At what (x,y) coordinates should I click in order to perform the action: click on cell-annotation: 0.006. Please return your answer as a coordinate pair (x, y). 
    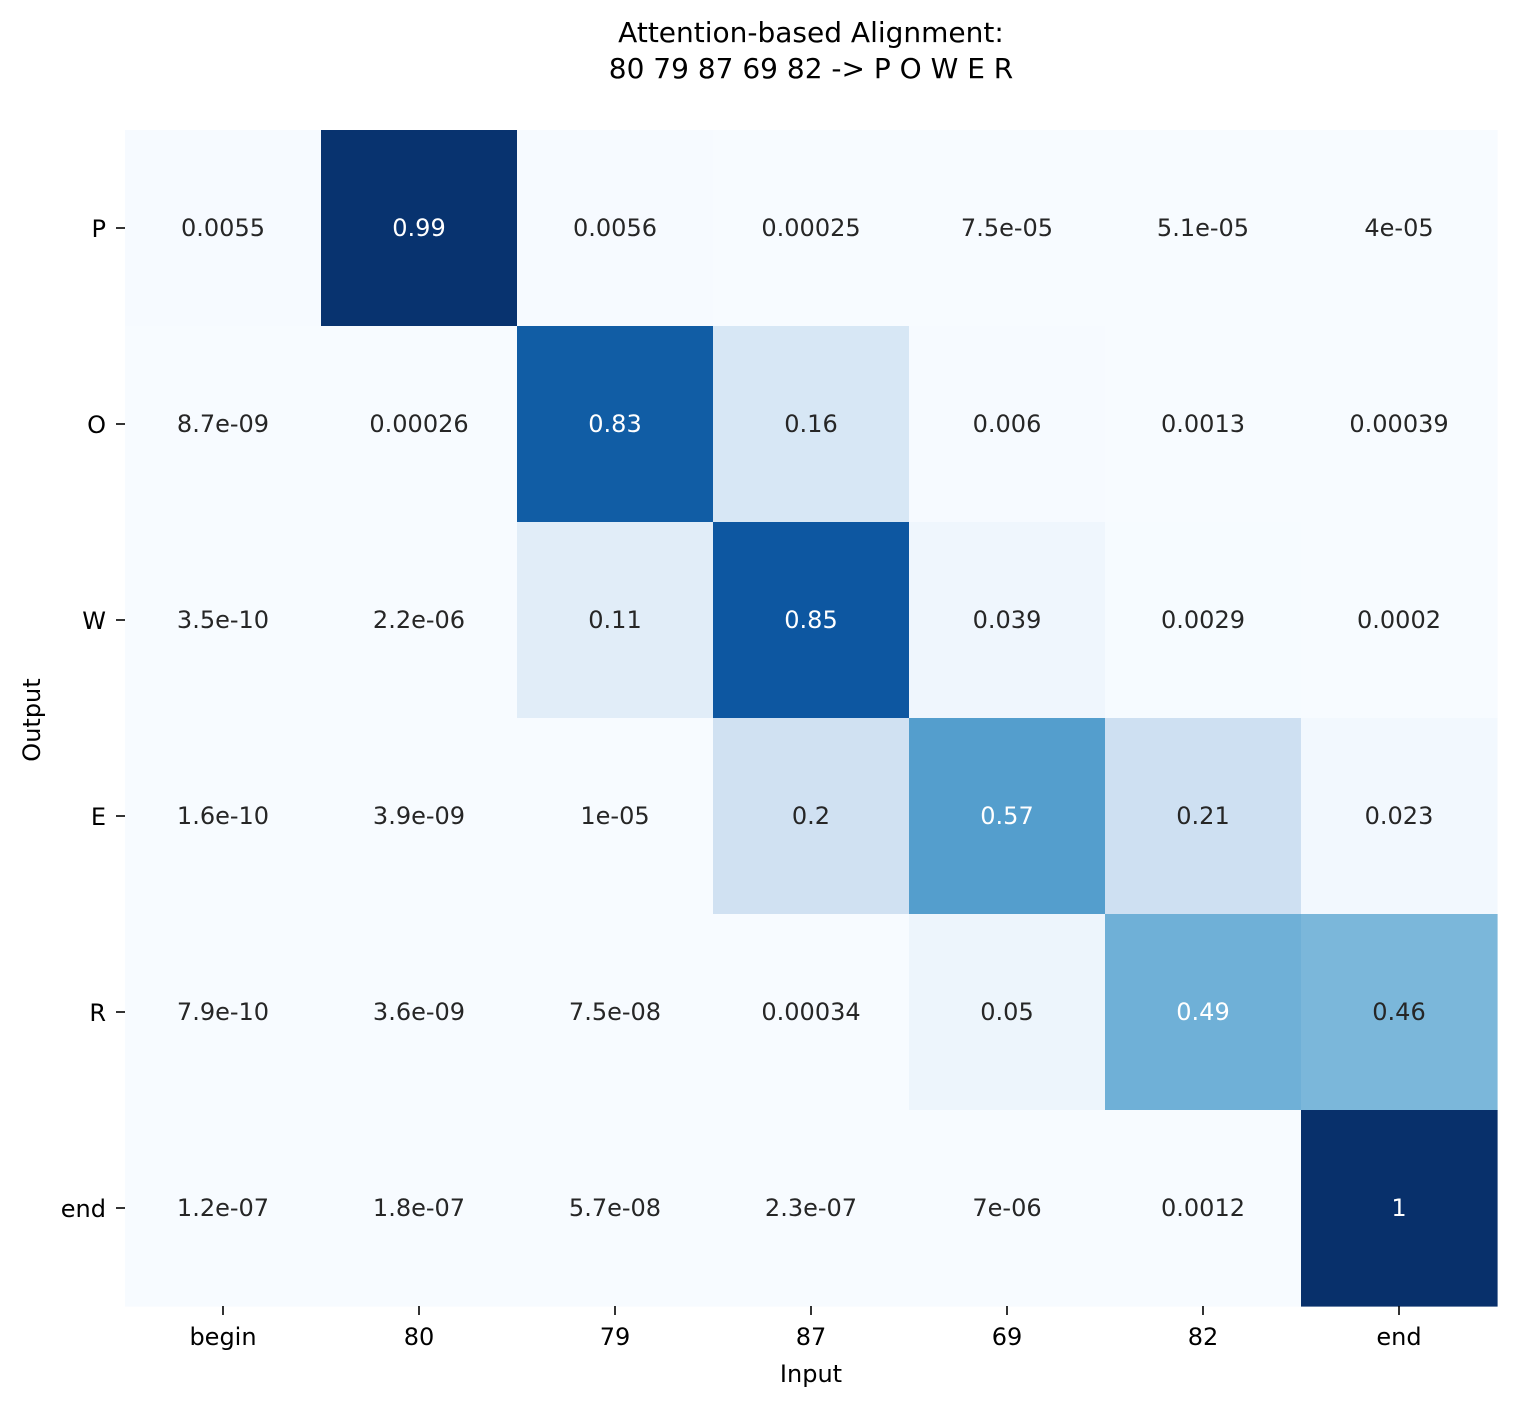
    Looking at the image, I should click on (1007, 424).